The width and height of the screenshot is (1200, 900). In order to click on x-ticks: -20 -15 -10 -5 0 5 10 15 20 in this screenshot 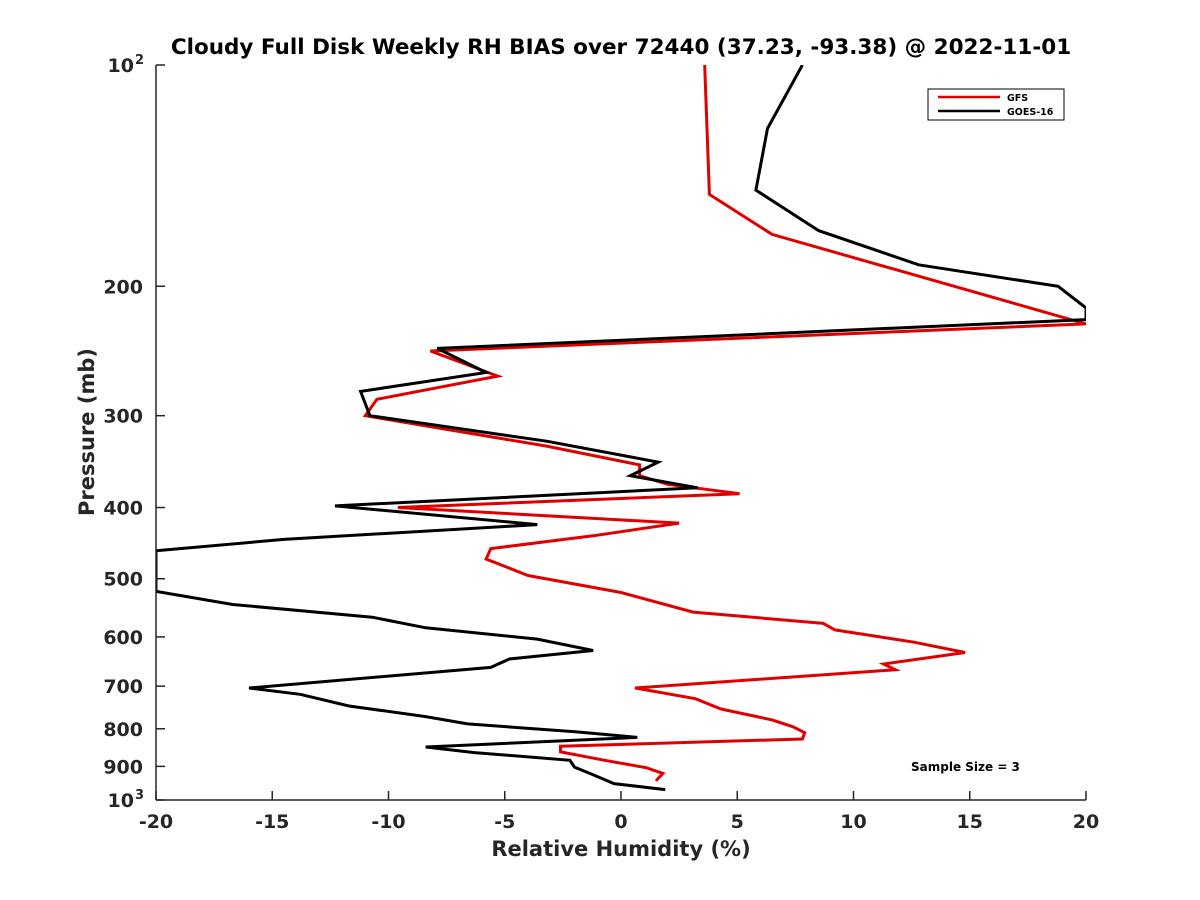, I will do `click(619, 812)`.